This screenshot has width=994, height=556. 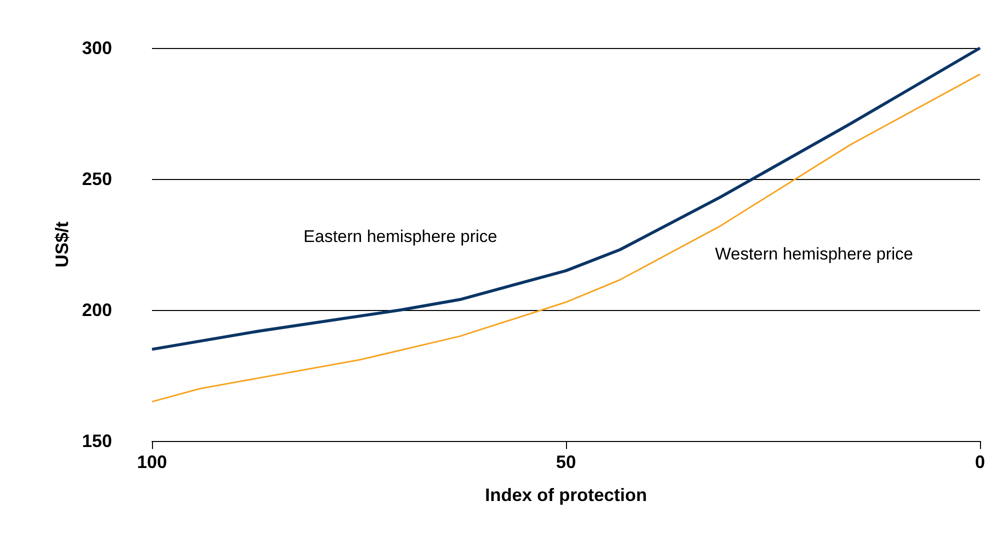 What do you see at coordinates (97, 179) in the screenshot?
I see `y-tick-label: 250` at bounding box center [97, 179].